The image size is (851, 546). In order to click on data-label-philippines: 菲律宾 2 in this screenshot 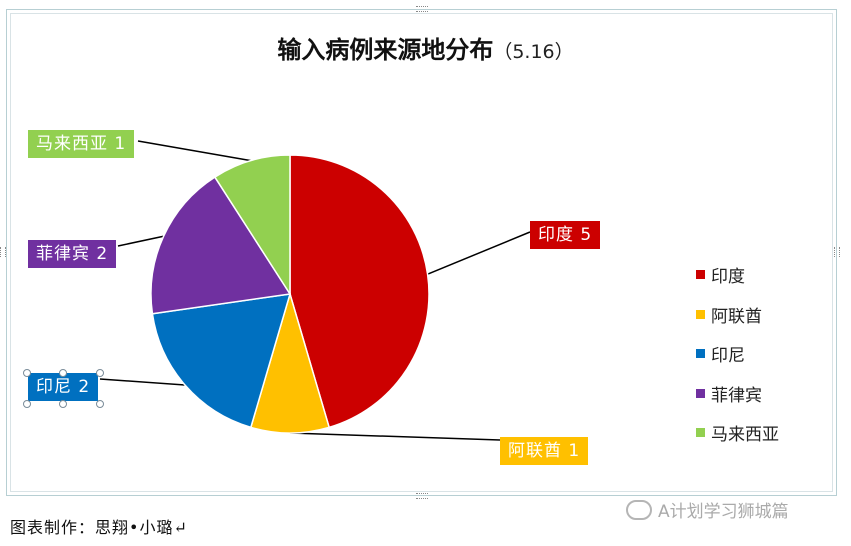, I will do `click(72, 254)`.